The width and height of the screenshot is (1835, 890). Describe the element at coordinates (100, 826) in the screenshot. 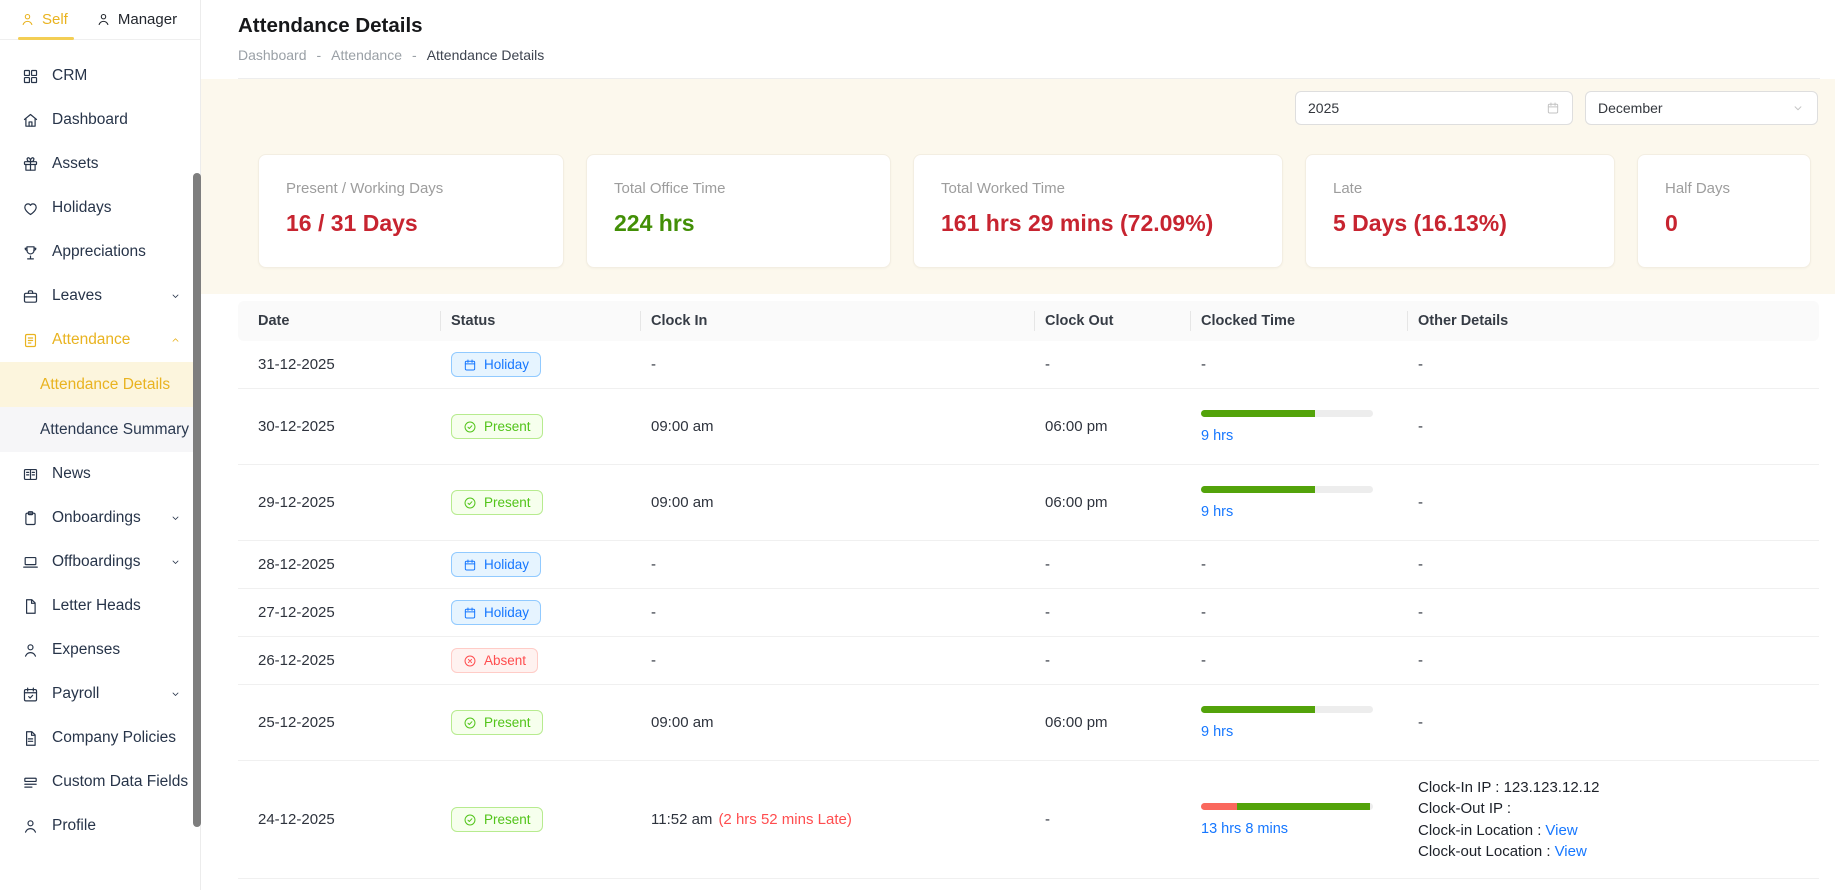

I see `sidebar-item-profile: Profile` at that location.